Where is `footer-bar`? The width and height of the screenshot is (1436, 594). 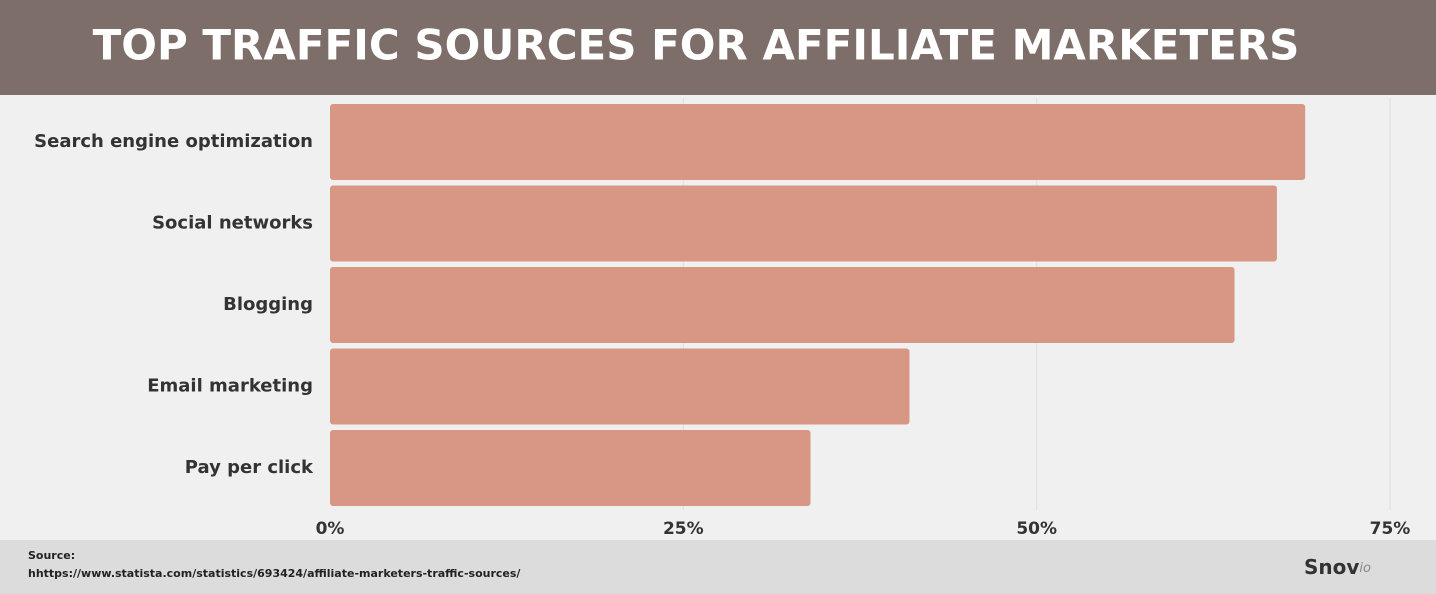
footer-bar is located at coordinates (718, 567).